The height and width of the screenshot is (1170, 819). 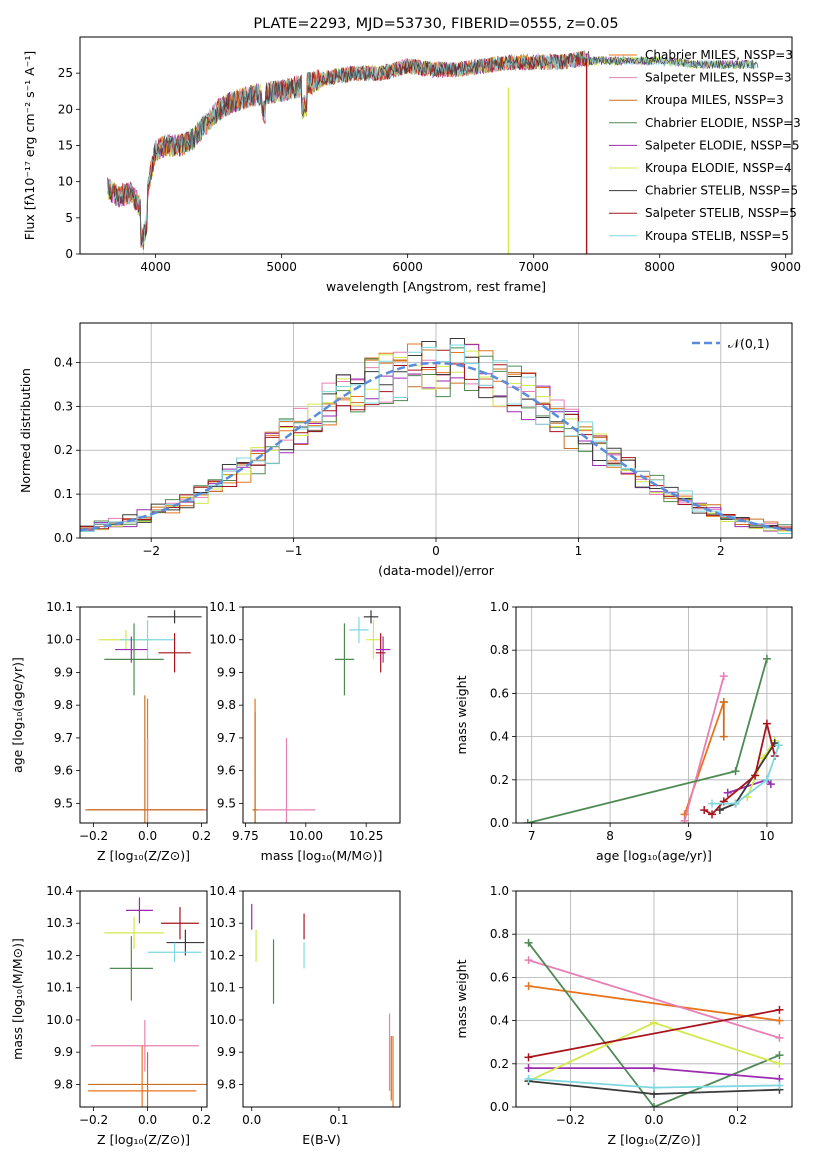 I want to click on y-tick-label: 25, so click(x=65, y=73).